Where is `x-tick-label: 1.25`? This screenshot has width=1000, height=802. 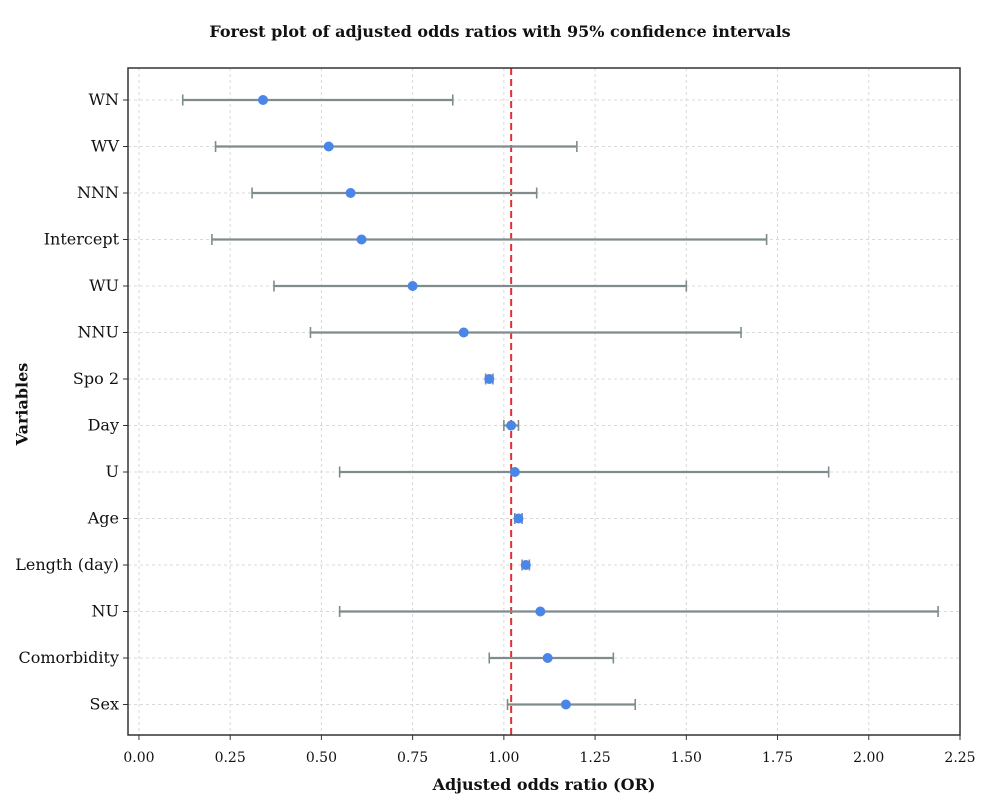
x-tick-label: 1.25 is located at coordinates (595, 758).